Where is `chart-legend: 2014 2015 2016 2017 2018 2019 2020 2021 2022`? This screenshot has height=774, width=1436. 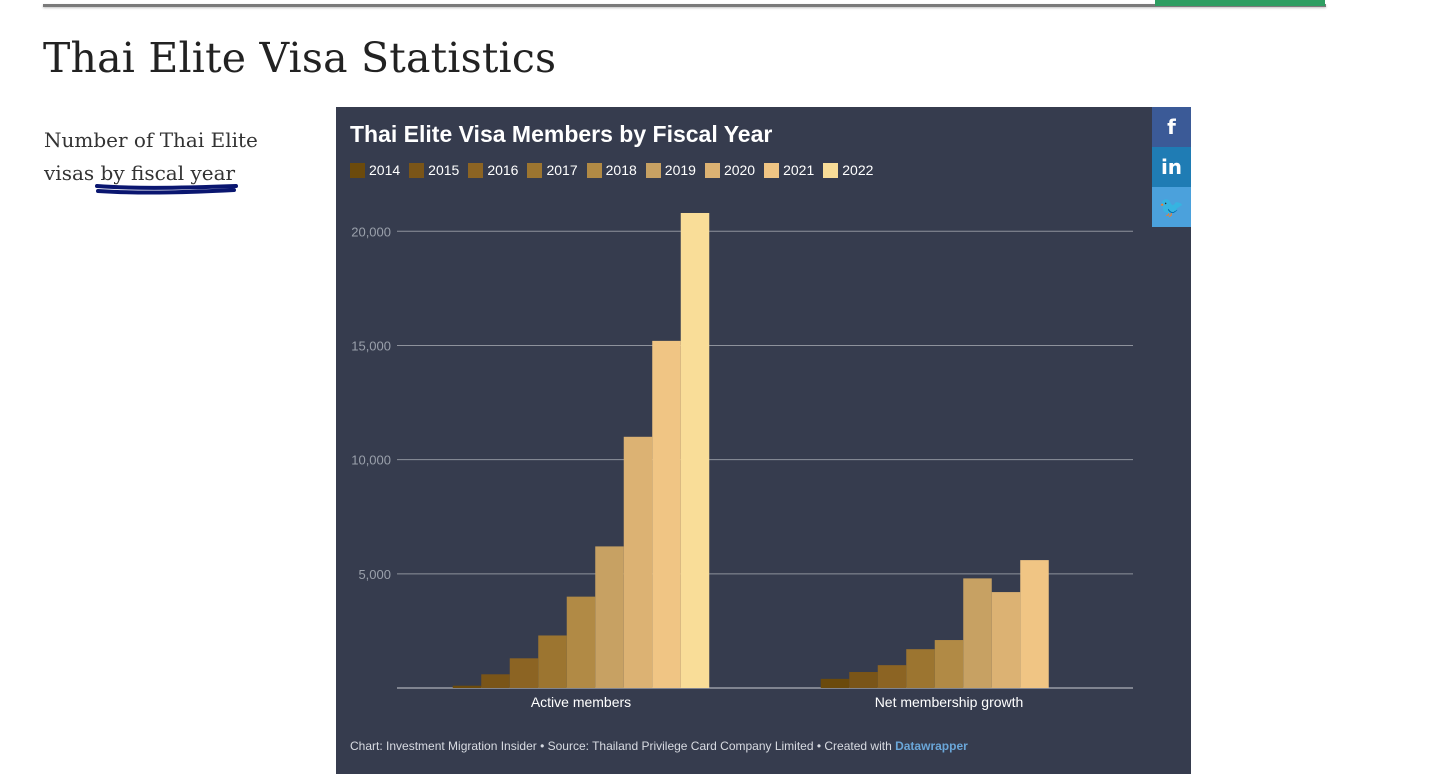 chart-legend: 2014 2015 2016 2017 2018 2019 2020 2021 2022 is located at coordinates (611, 170).